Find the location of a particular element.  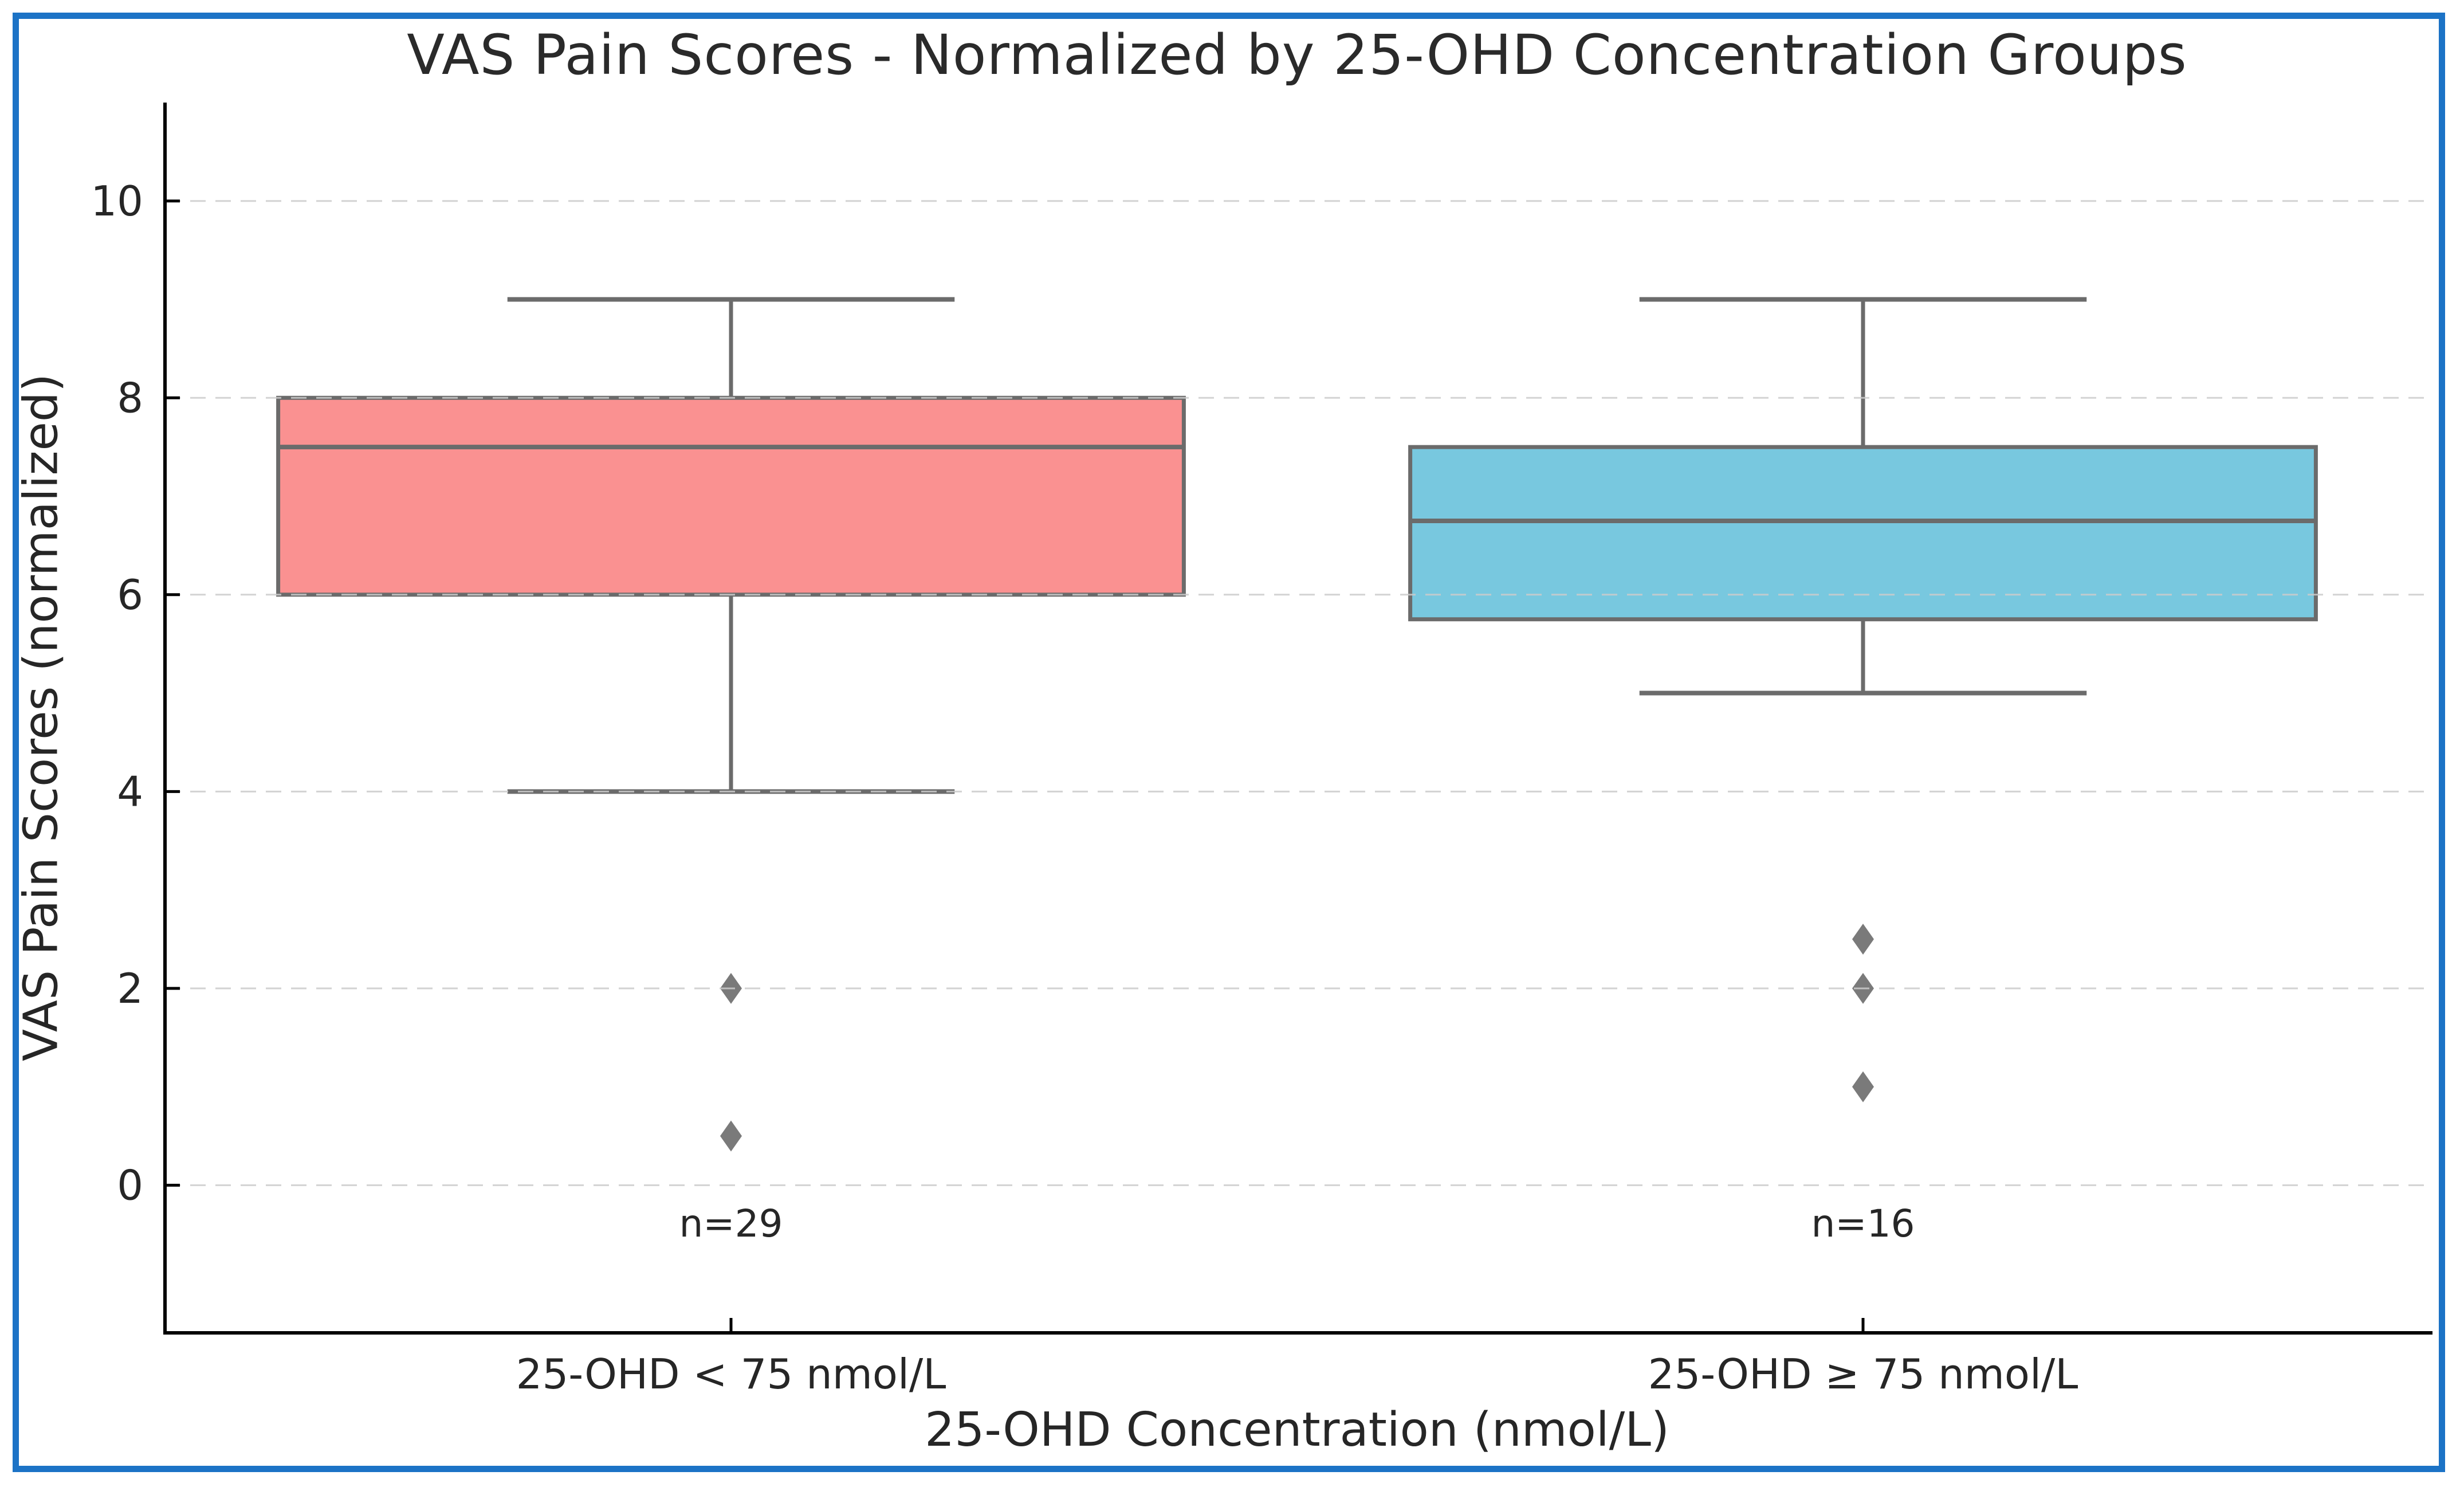

y-tick-label: 8 is located at coordinates (130, 398).